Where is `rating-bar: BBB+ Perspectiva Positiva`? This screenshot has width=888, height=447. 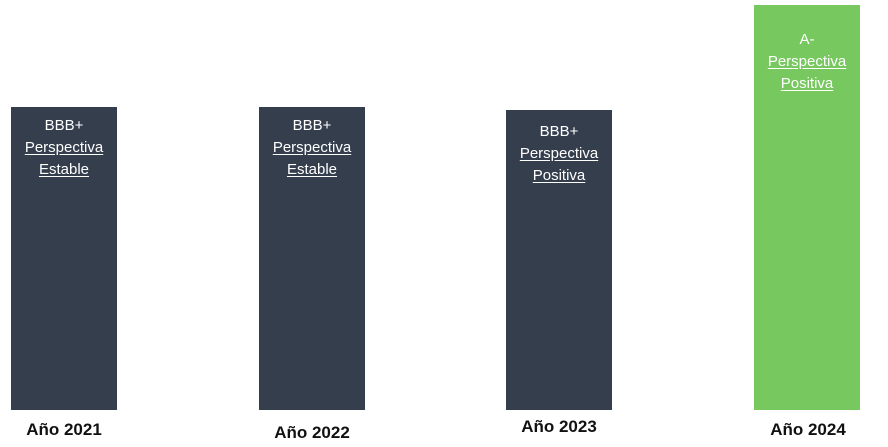
rating-bar: BBB+ Perspectiva Positiva is located at coordinates (559, 260).